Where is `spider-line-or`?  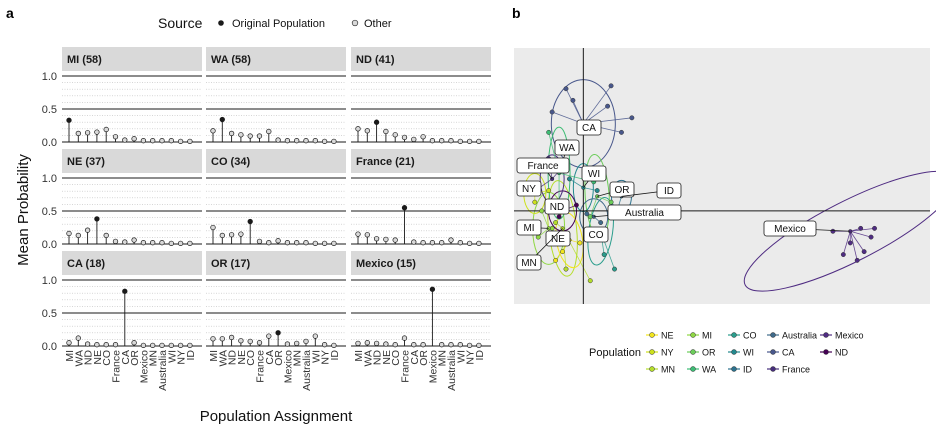
spider-line-or is located at coordinates (604, 199).